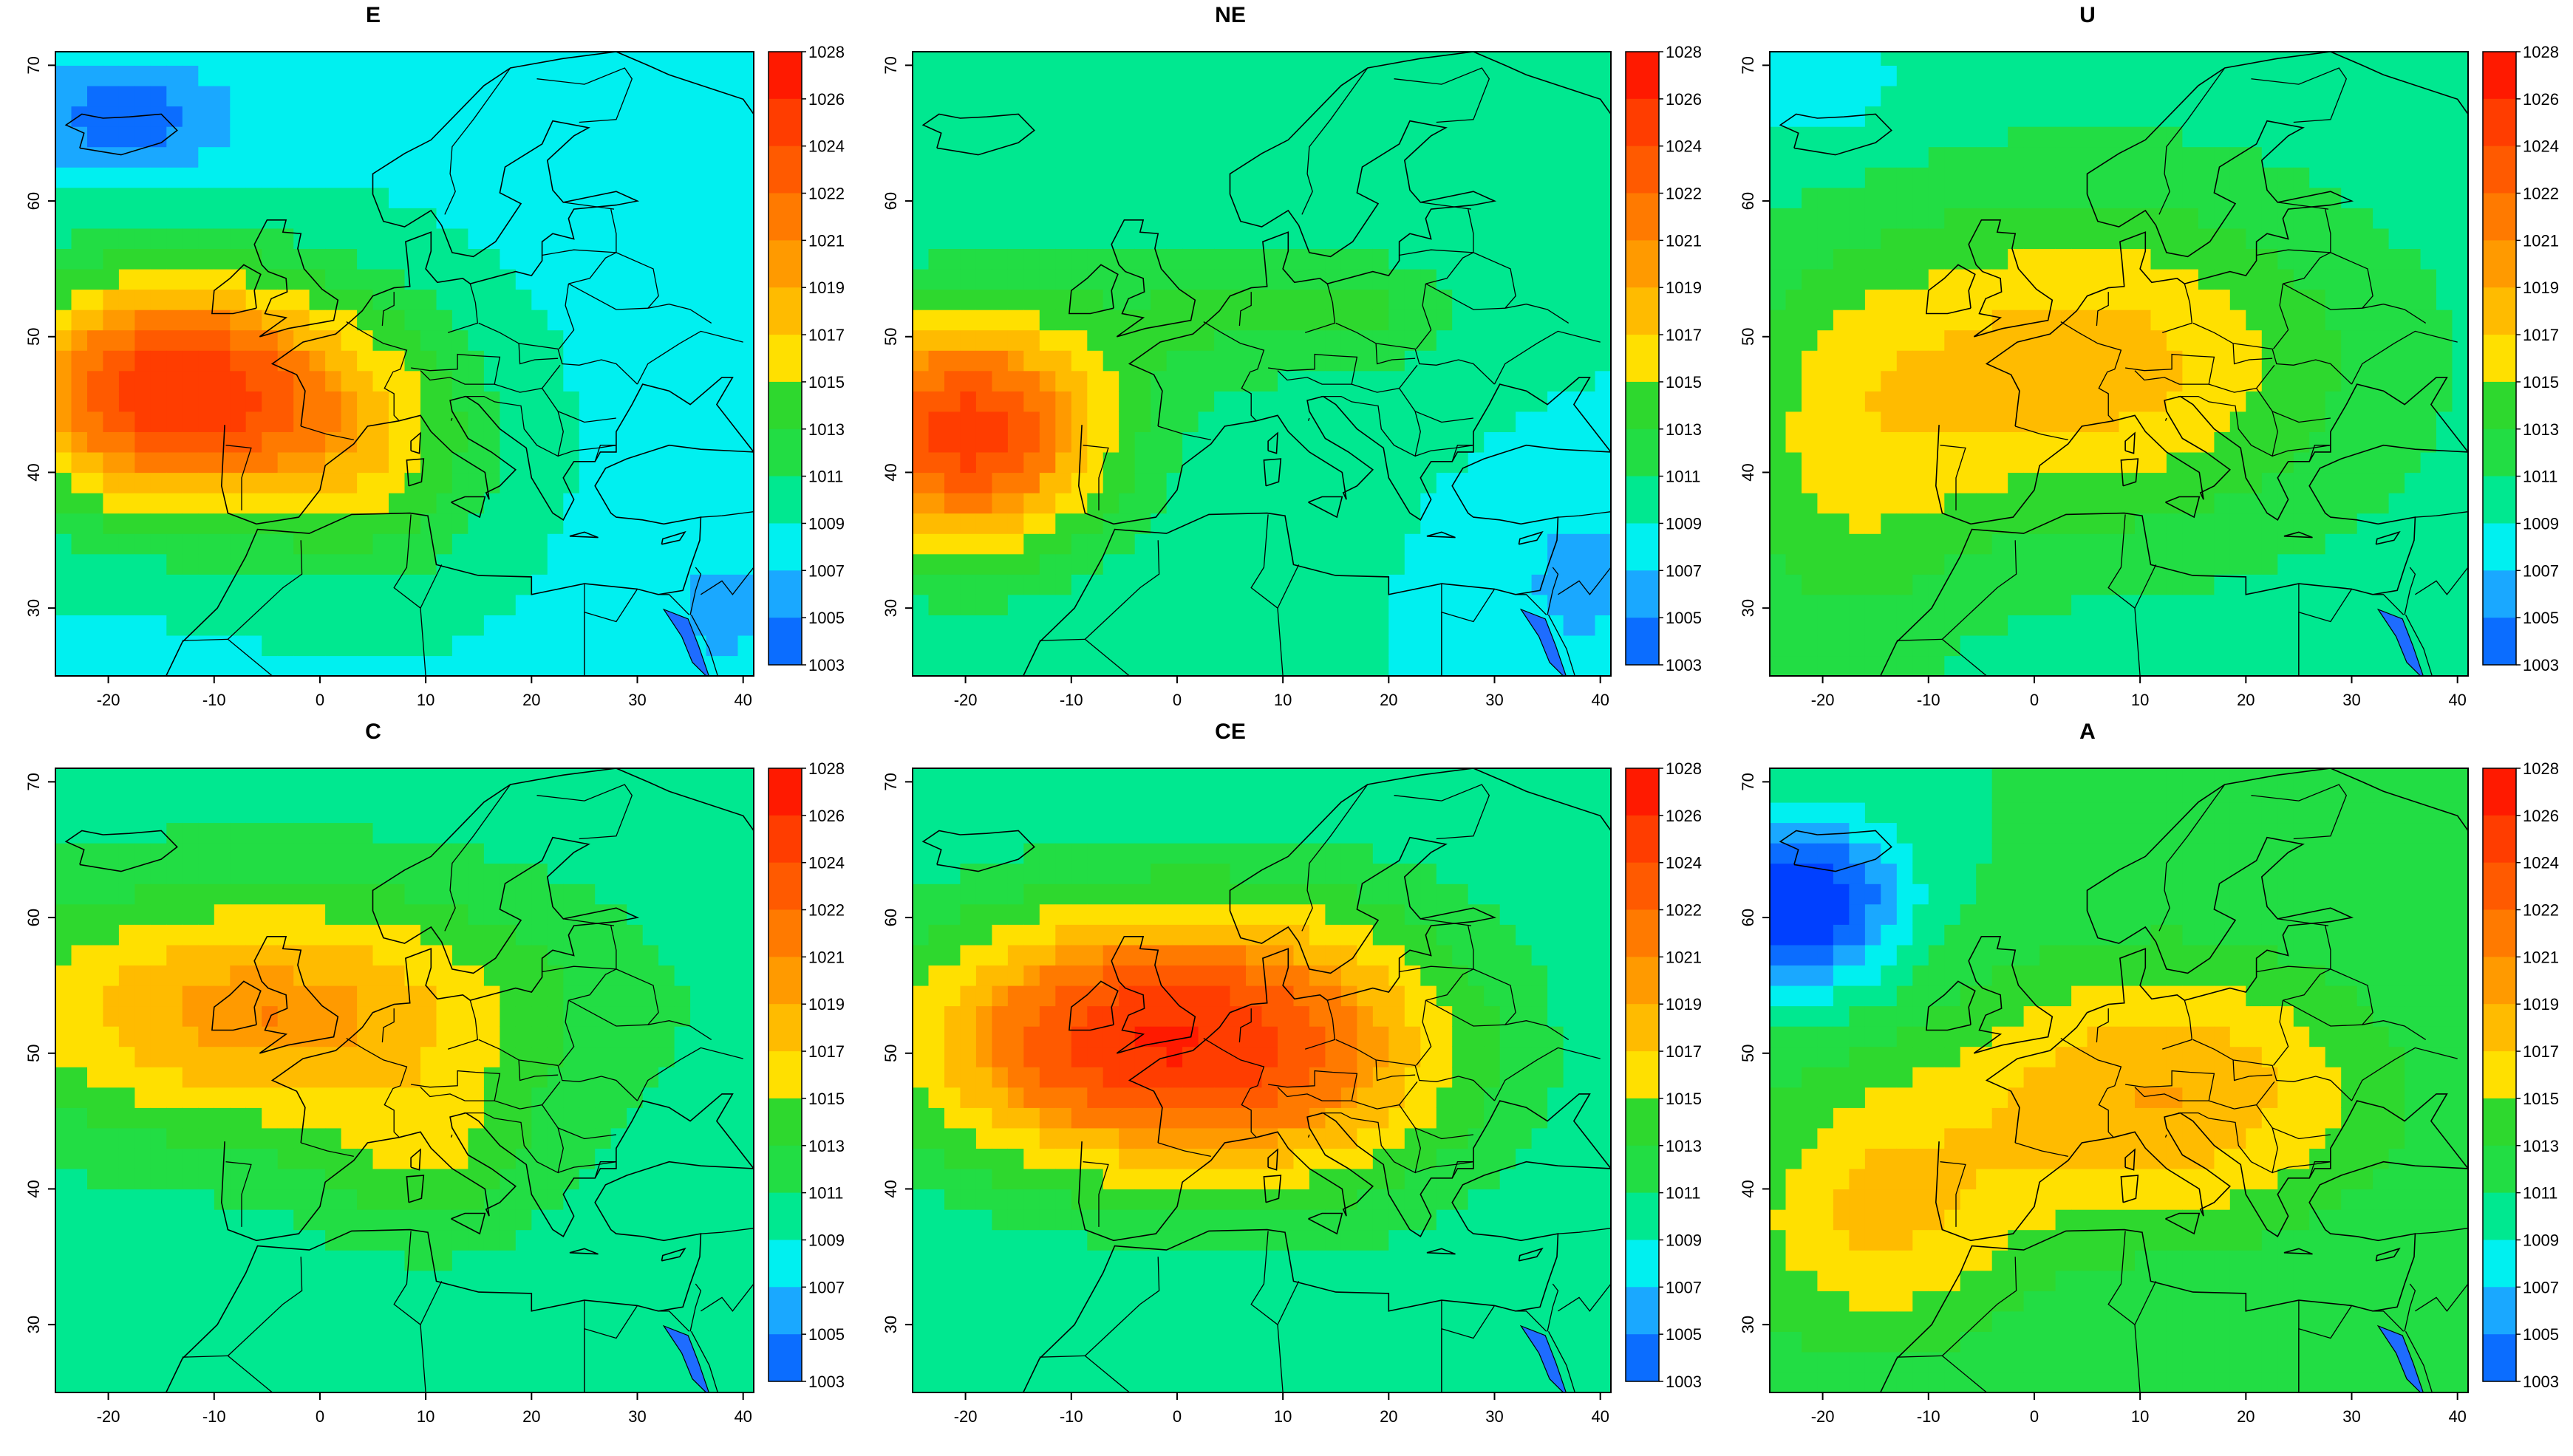  I want to click on x-tick-label: -20, so click(1823, 700).